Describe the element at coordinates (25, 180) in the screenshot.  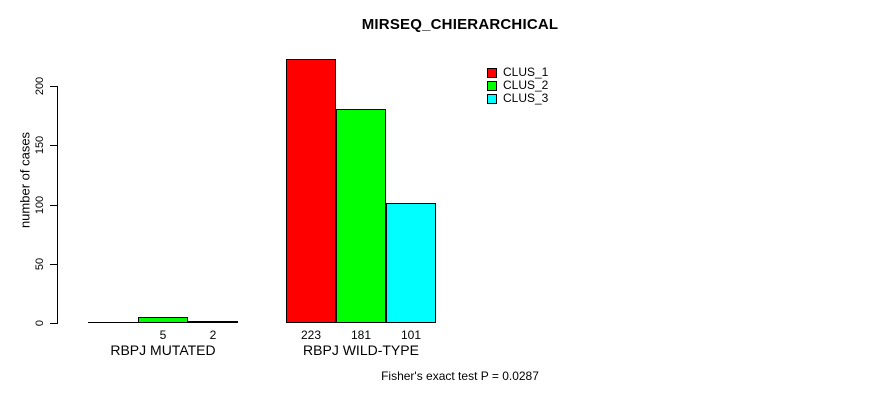
I see `y-axis-title: number of cases` at that location.